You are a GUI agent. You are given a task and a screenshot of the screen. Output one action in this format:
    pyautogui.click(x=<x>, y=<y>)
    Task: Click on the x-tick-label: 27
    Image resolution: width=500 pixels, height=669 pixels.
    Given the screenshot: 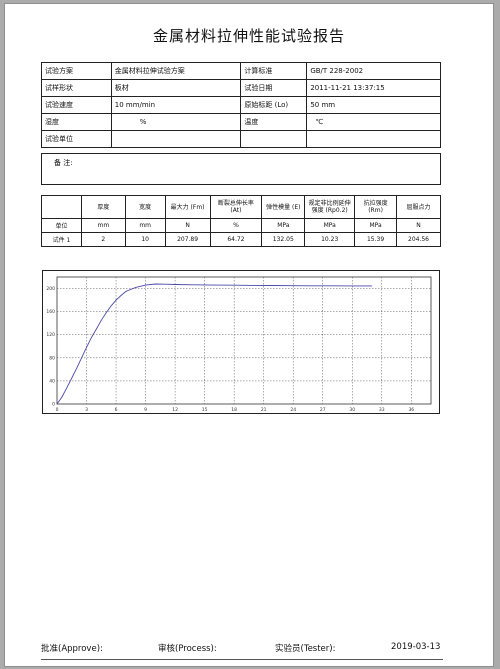 What is the action you would take?
    pyautogui.click(x=323, y=410)
    